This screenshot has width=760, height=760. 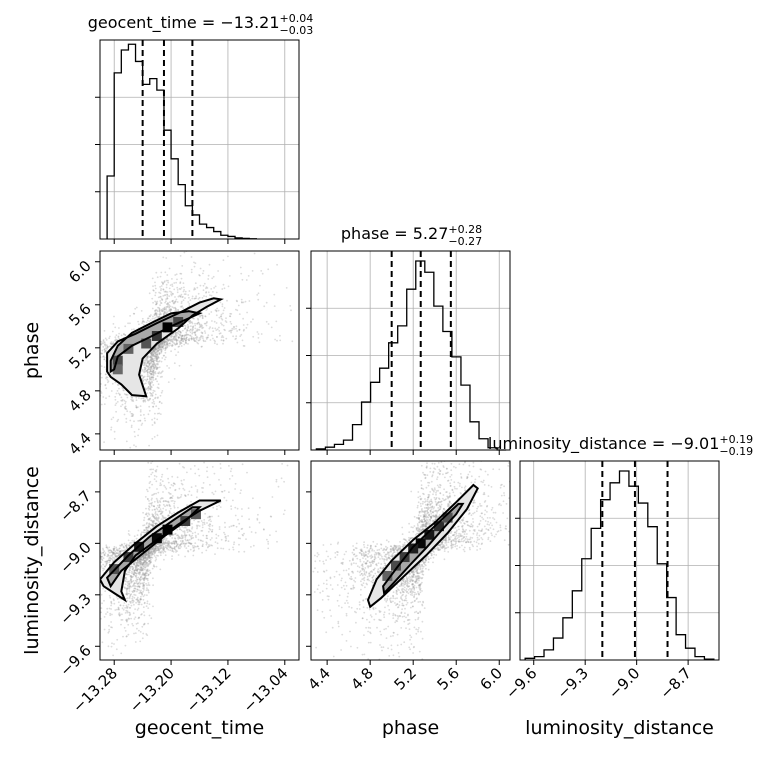 What do you see at coordinates (172, 352) in the screenshot?
I see `panel-content` at bounding box center [172, 352].